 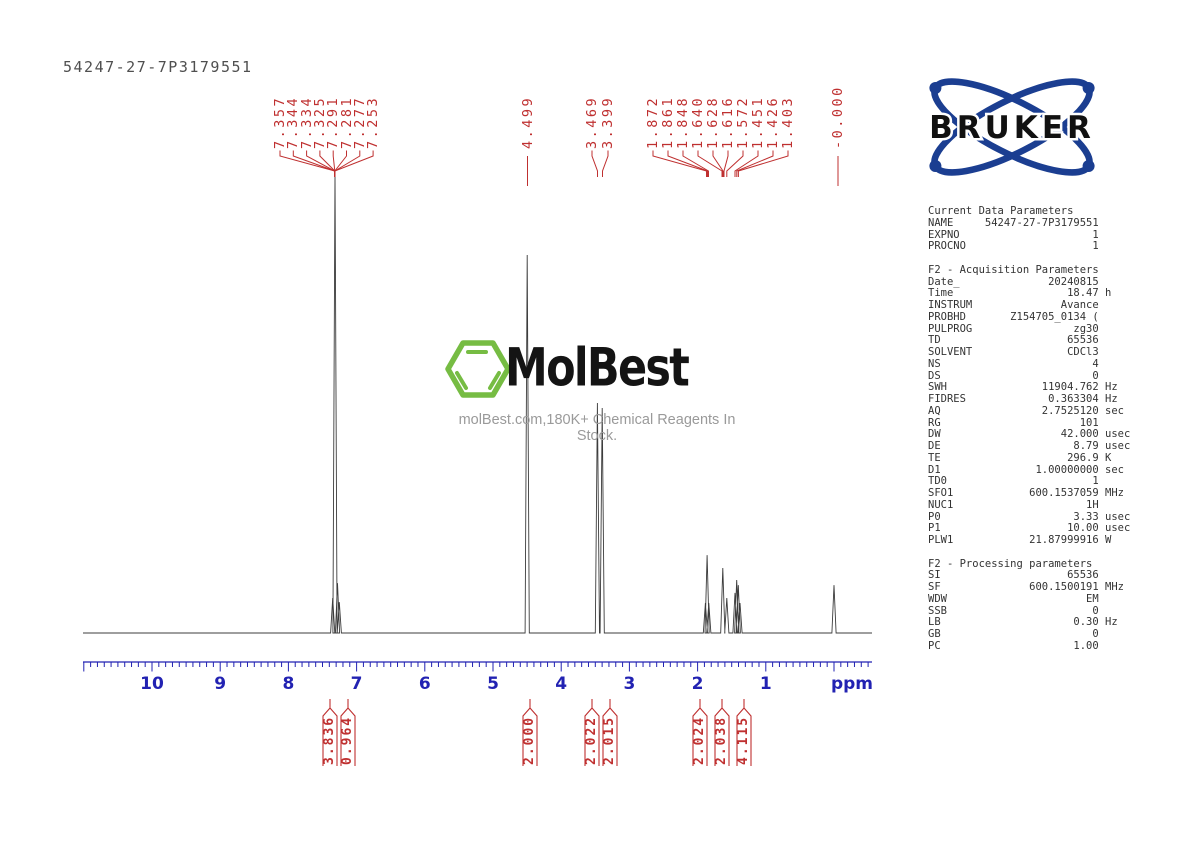 I want to click on orbit-dots, so click(x=1012, y=127).